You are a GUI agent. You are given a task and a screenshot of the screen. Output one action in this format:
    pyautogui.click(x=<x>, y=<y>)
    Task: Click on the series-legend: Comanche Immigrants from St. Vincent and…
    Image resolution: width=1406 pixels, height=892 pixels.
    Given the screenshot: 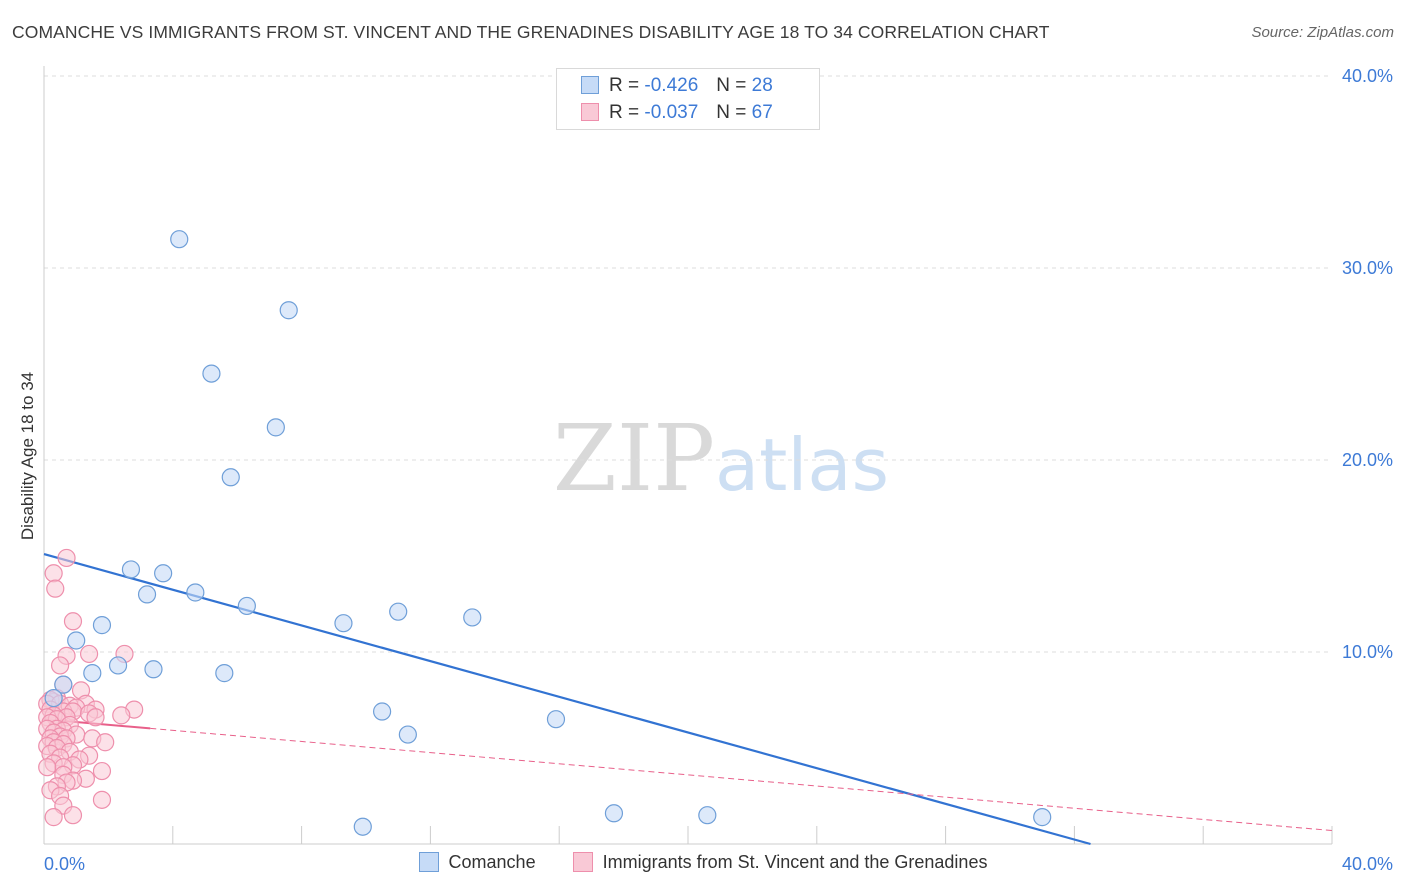 What is the action you would take?
    pyautogui.click(x=703, y=864)
    